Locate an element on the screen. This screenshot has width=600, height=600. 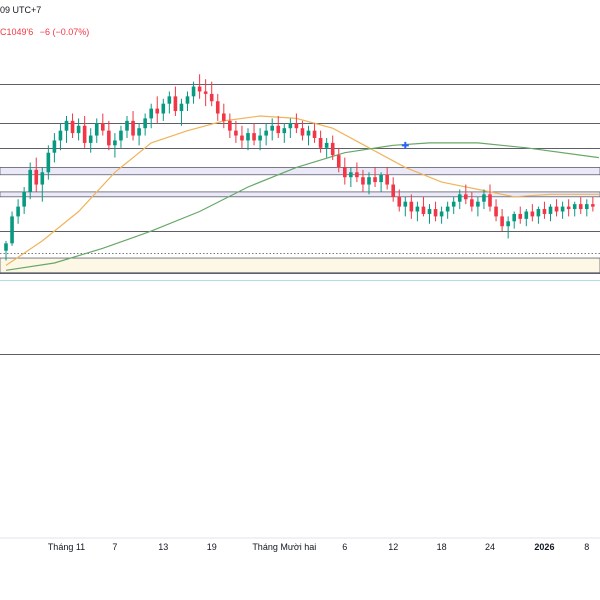
x-tick-label: 12 is located at coordinates (393, 547).